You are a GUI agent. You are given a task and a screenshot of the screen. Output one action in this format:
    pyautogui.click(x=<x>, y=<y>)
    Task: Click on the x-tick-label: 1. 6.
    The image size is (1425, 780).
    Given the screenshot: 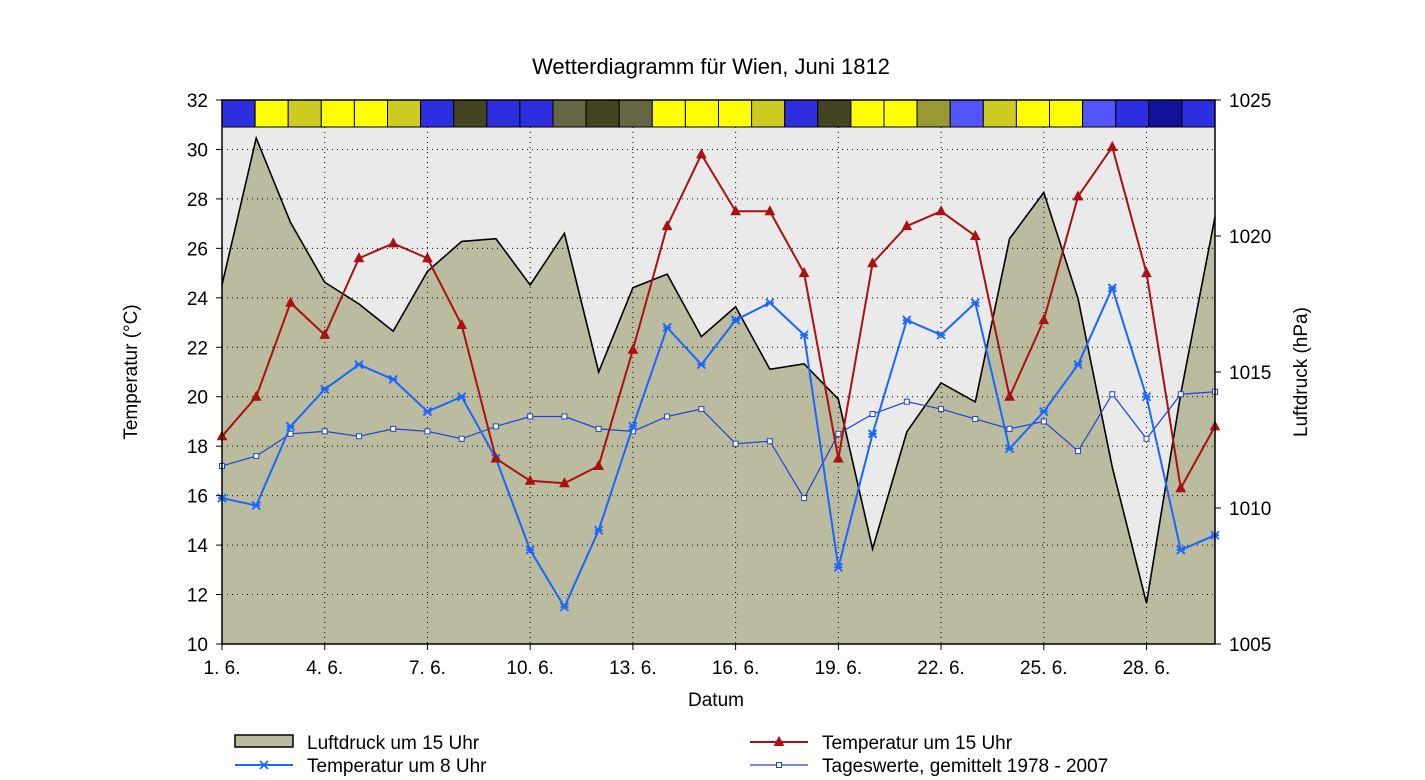 What is the action you would take?
    pyautogui.click(x=222, y=668)
    